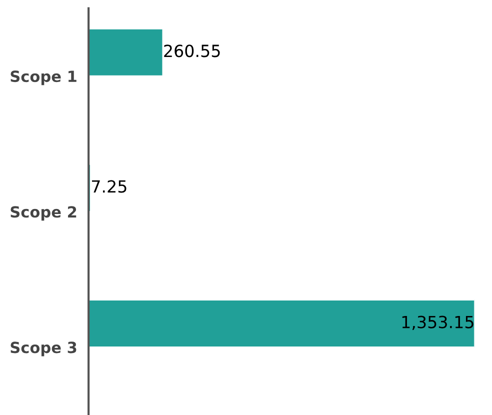 The width and height of the screenshot is (492, 415). What do you see at coordinates (192, 51) in the screenshot?
I see `data-label: 260.55` at bounding box center [192, 51].